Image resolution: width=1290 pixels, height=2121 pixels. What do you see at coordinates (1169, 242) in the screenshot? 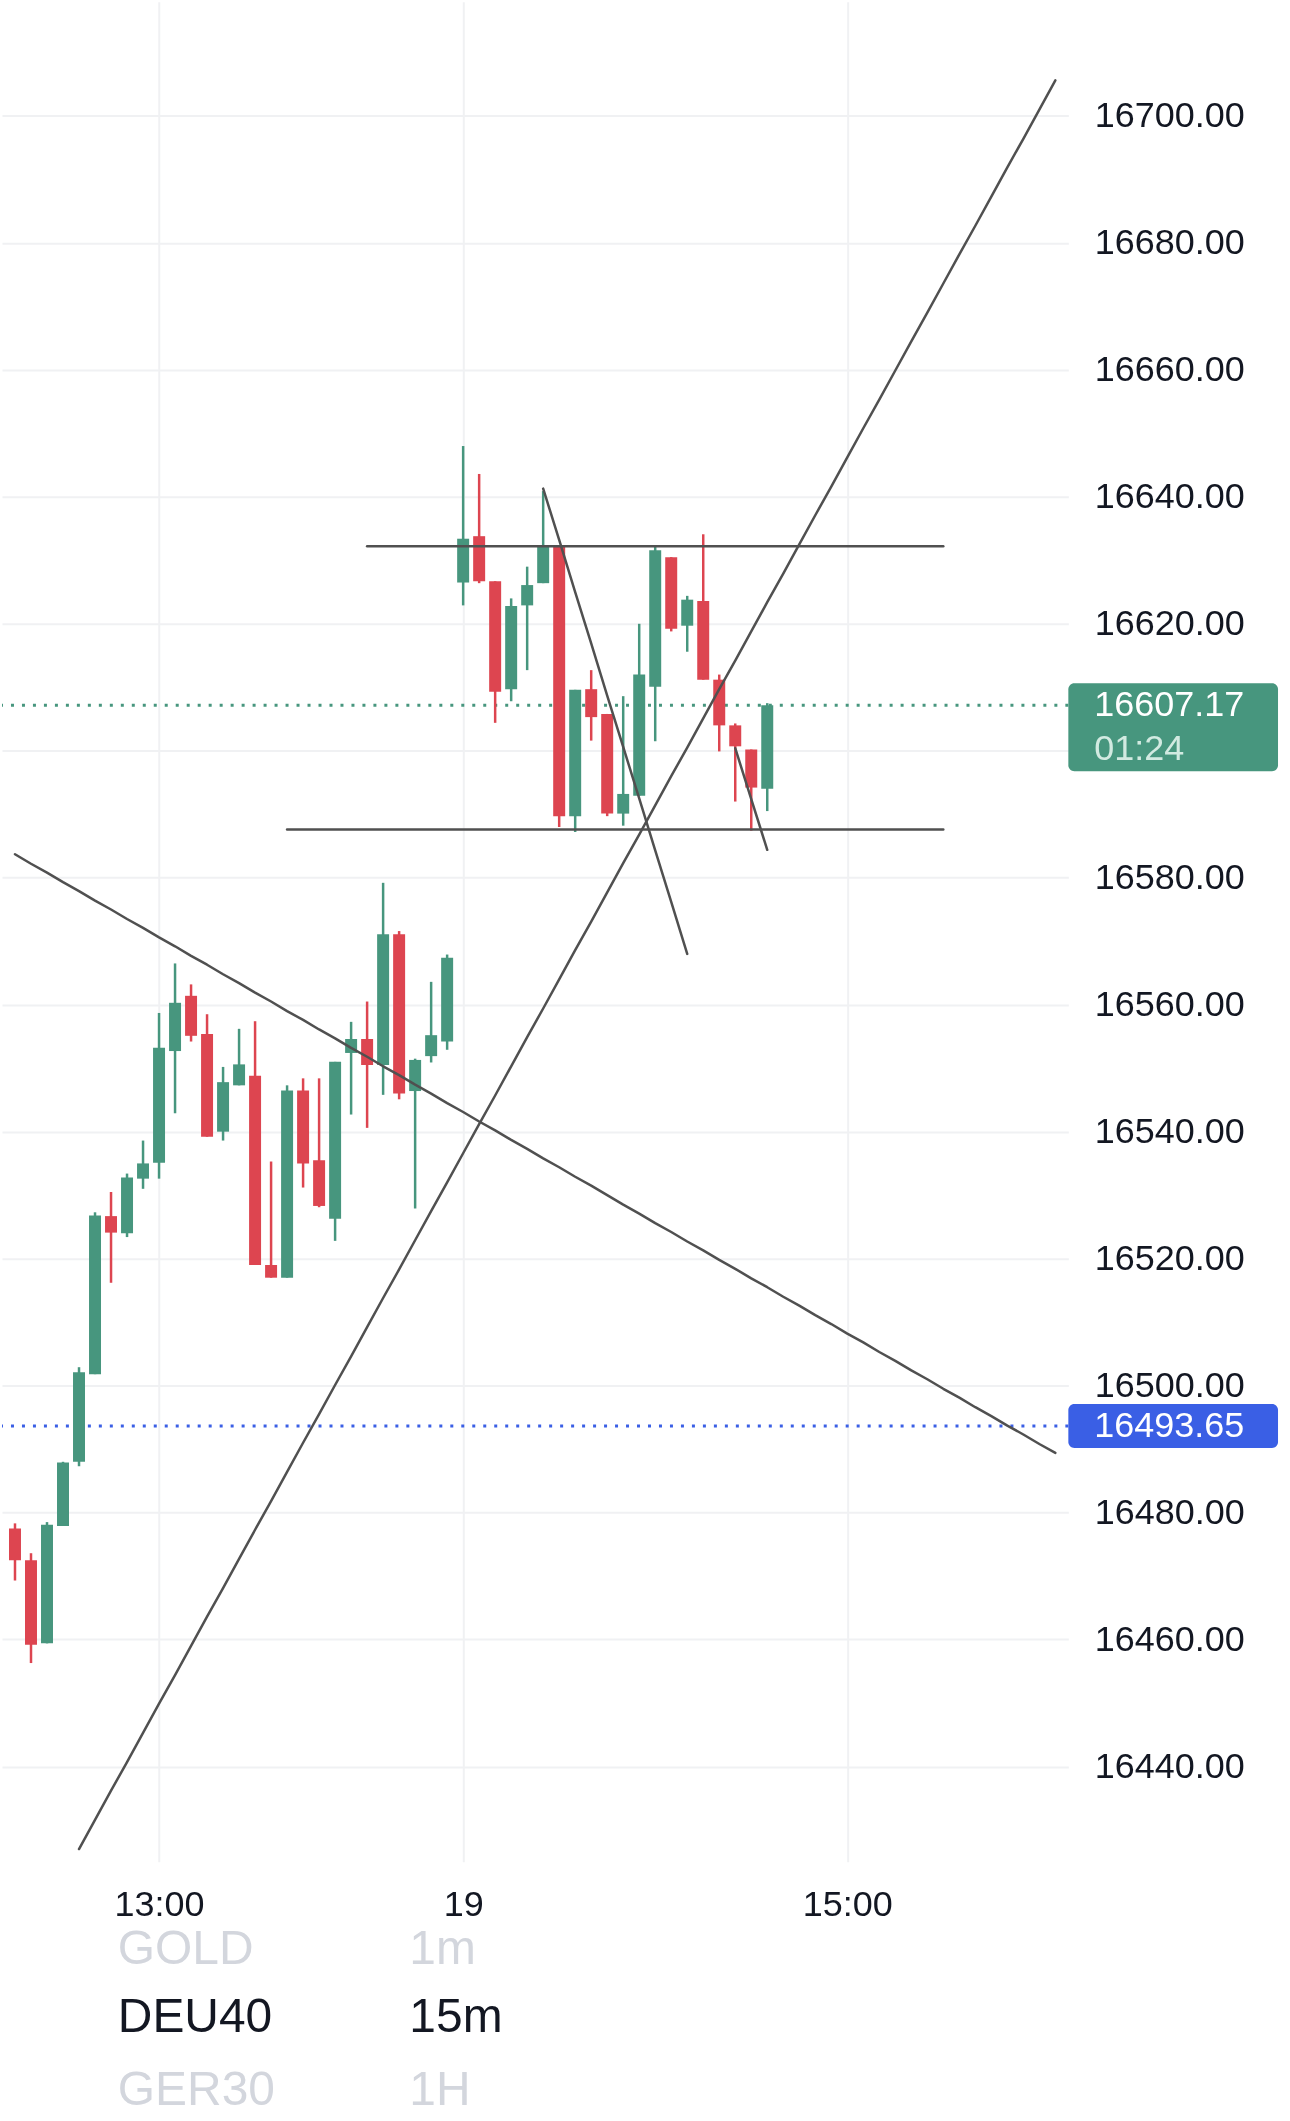
I see `y-tick-label: 16680.00` at bounding box center [1169, 242].